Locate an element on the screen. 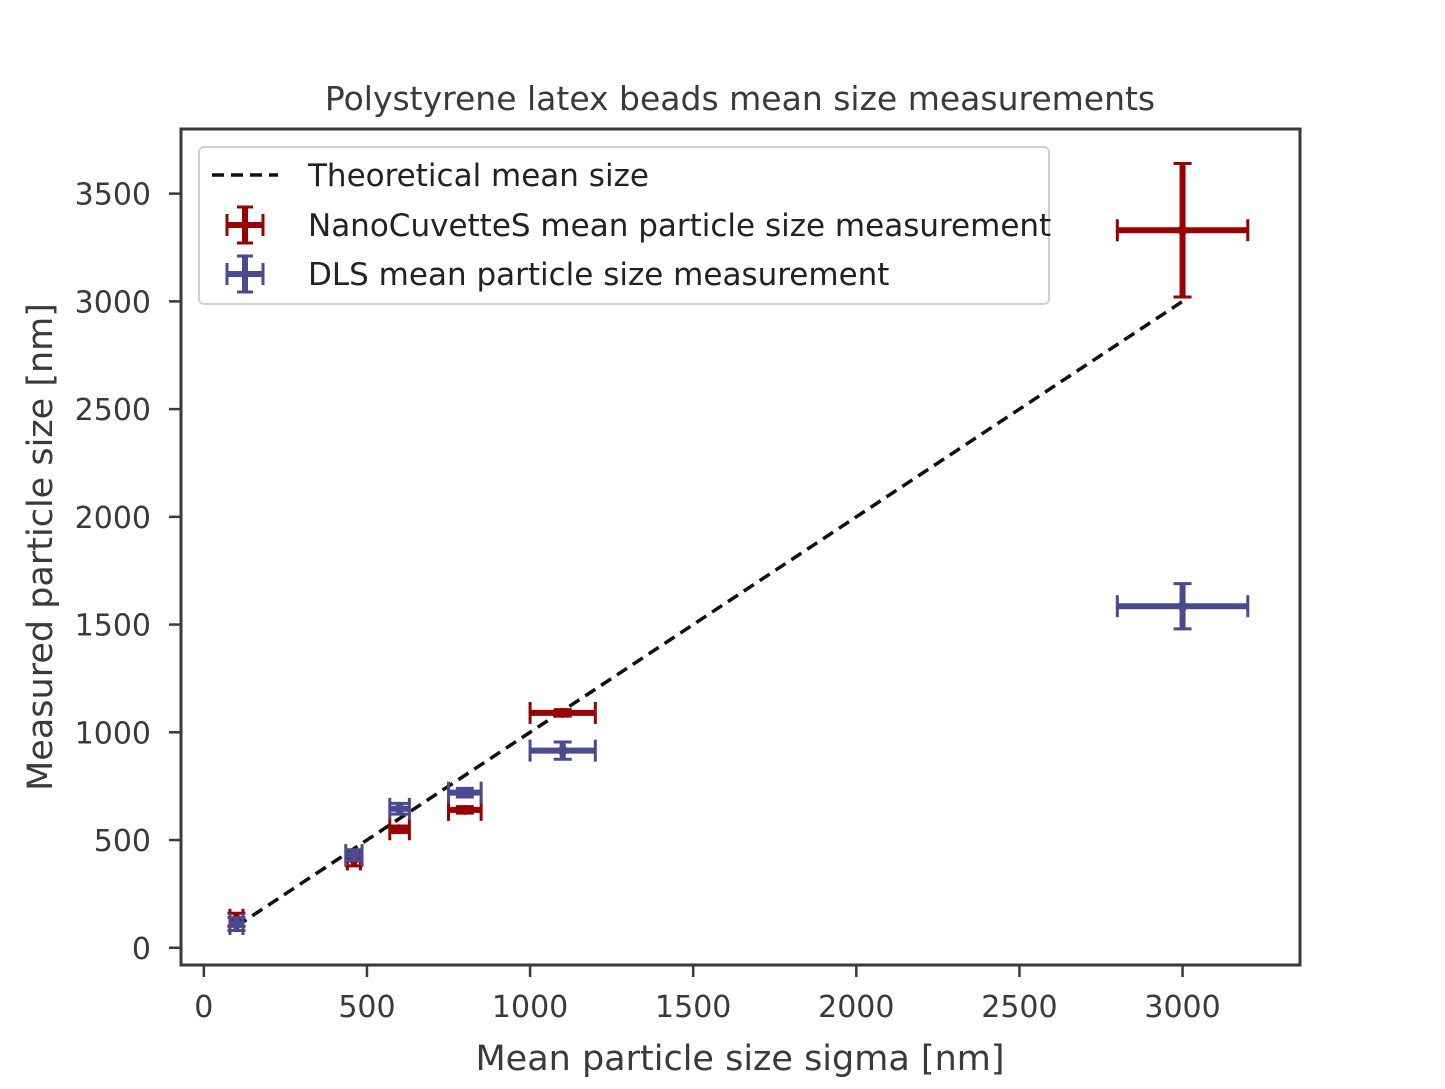 The height and width of the screenshot is (1089, 1445). legend-box is located at coordinates (624, 225).